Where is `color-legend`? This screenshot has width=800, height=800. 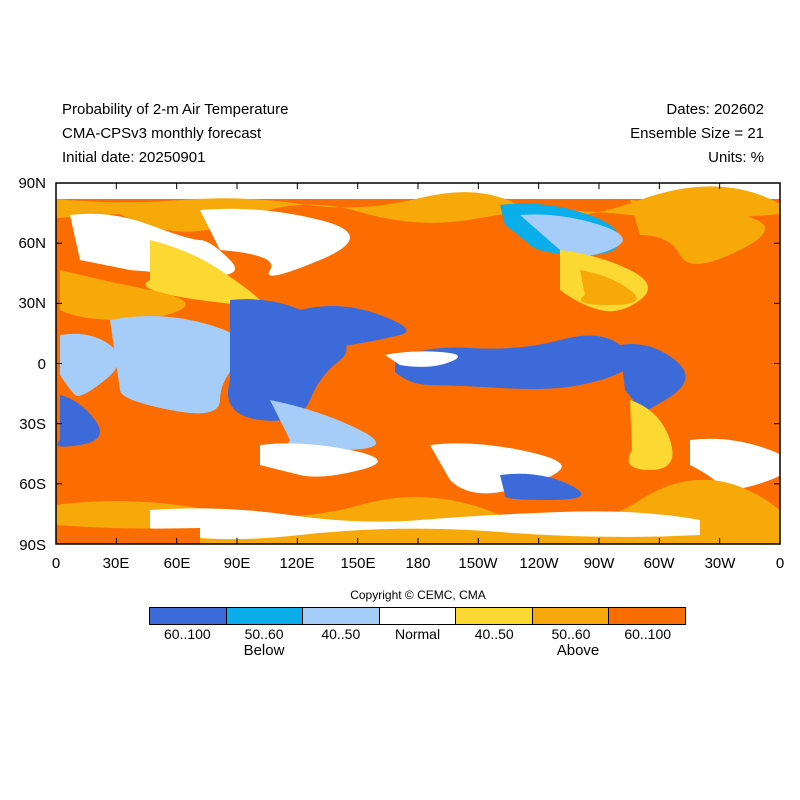
color-legend is located at coordinates (417, 616).